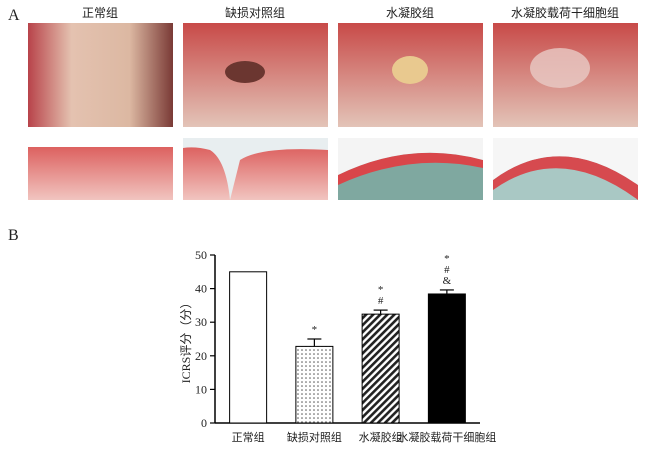 The image size is (650, 458). I want to click on column-title: 正常组, so click(100, 13).